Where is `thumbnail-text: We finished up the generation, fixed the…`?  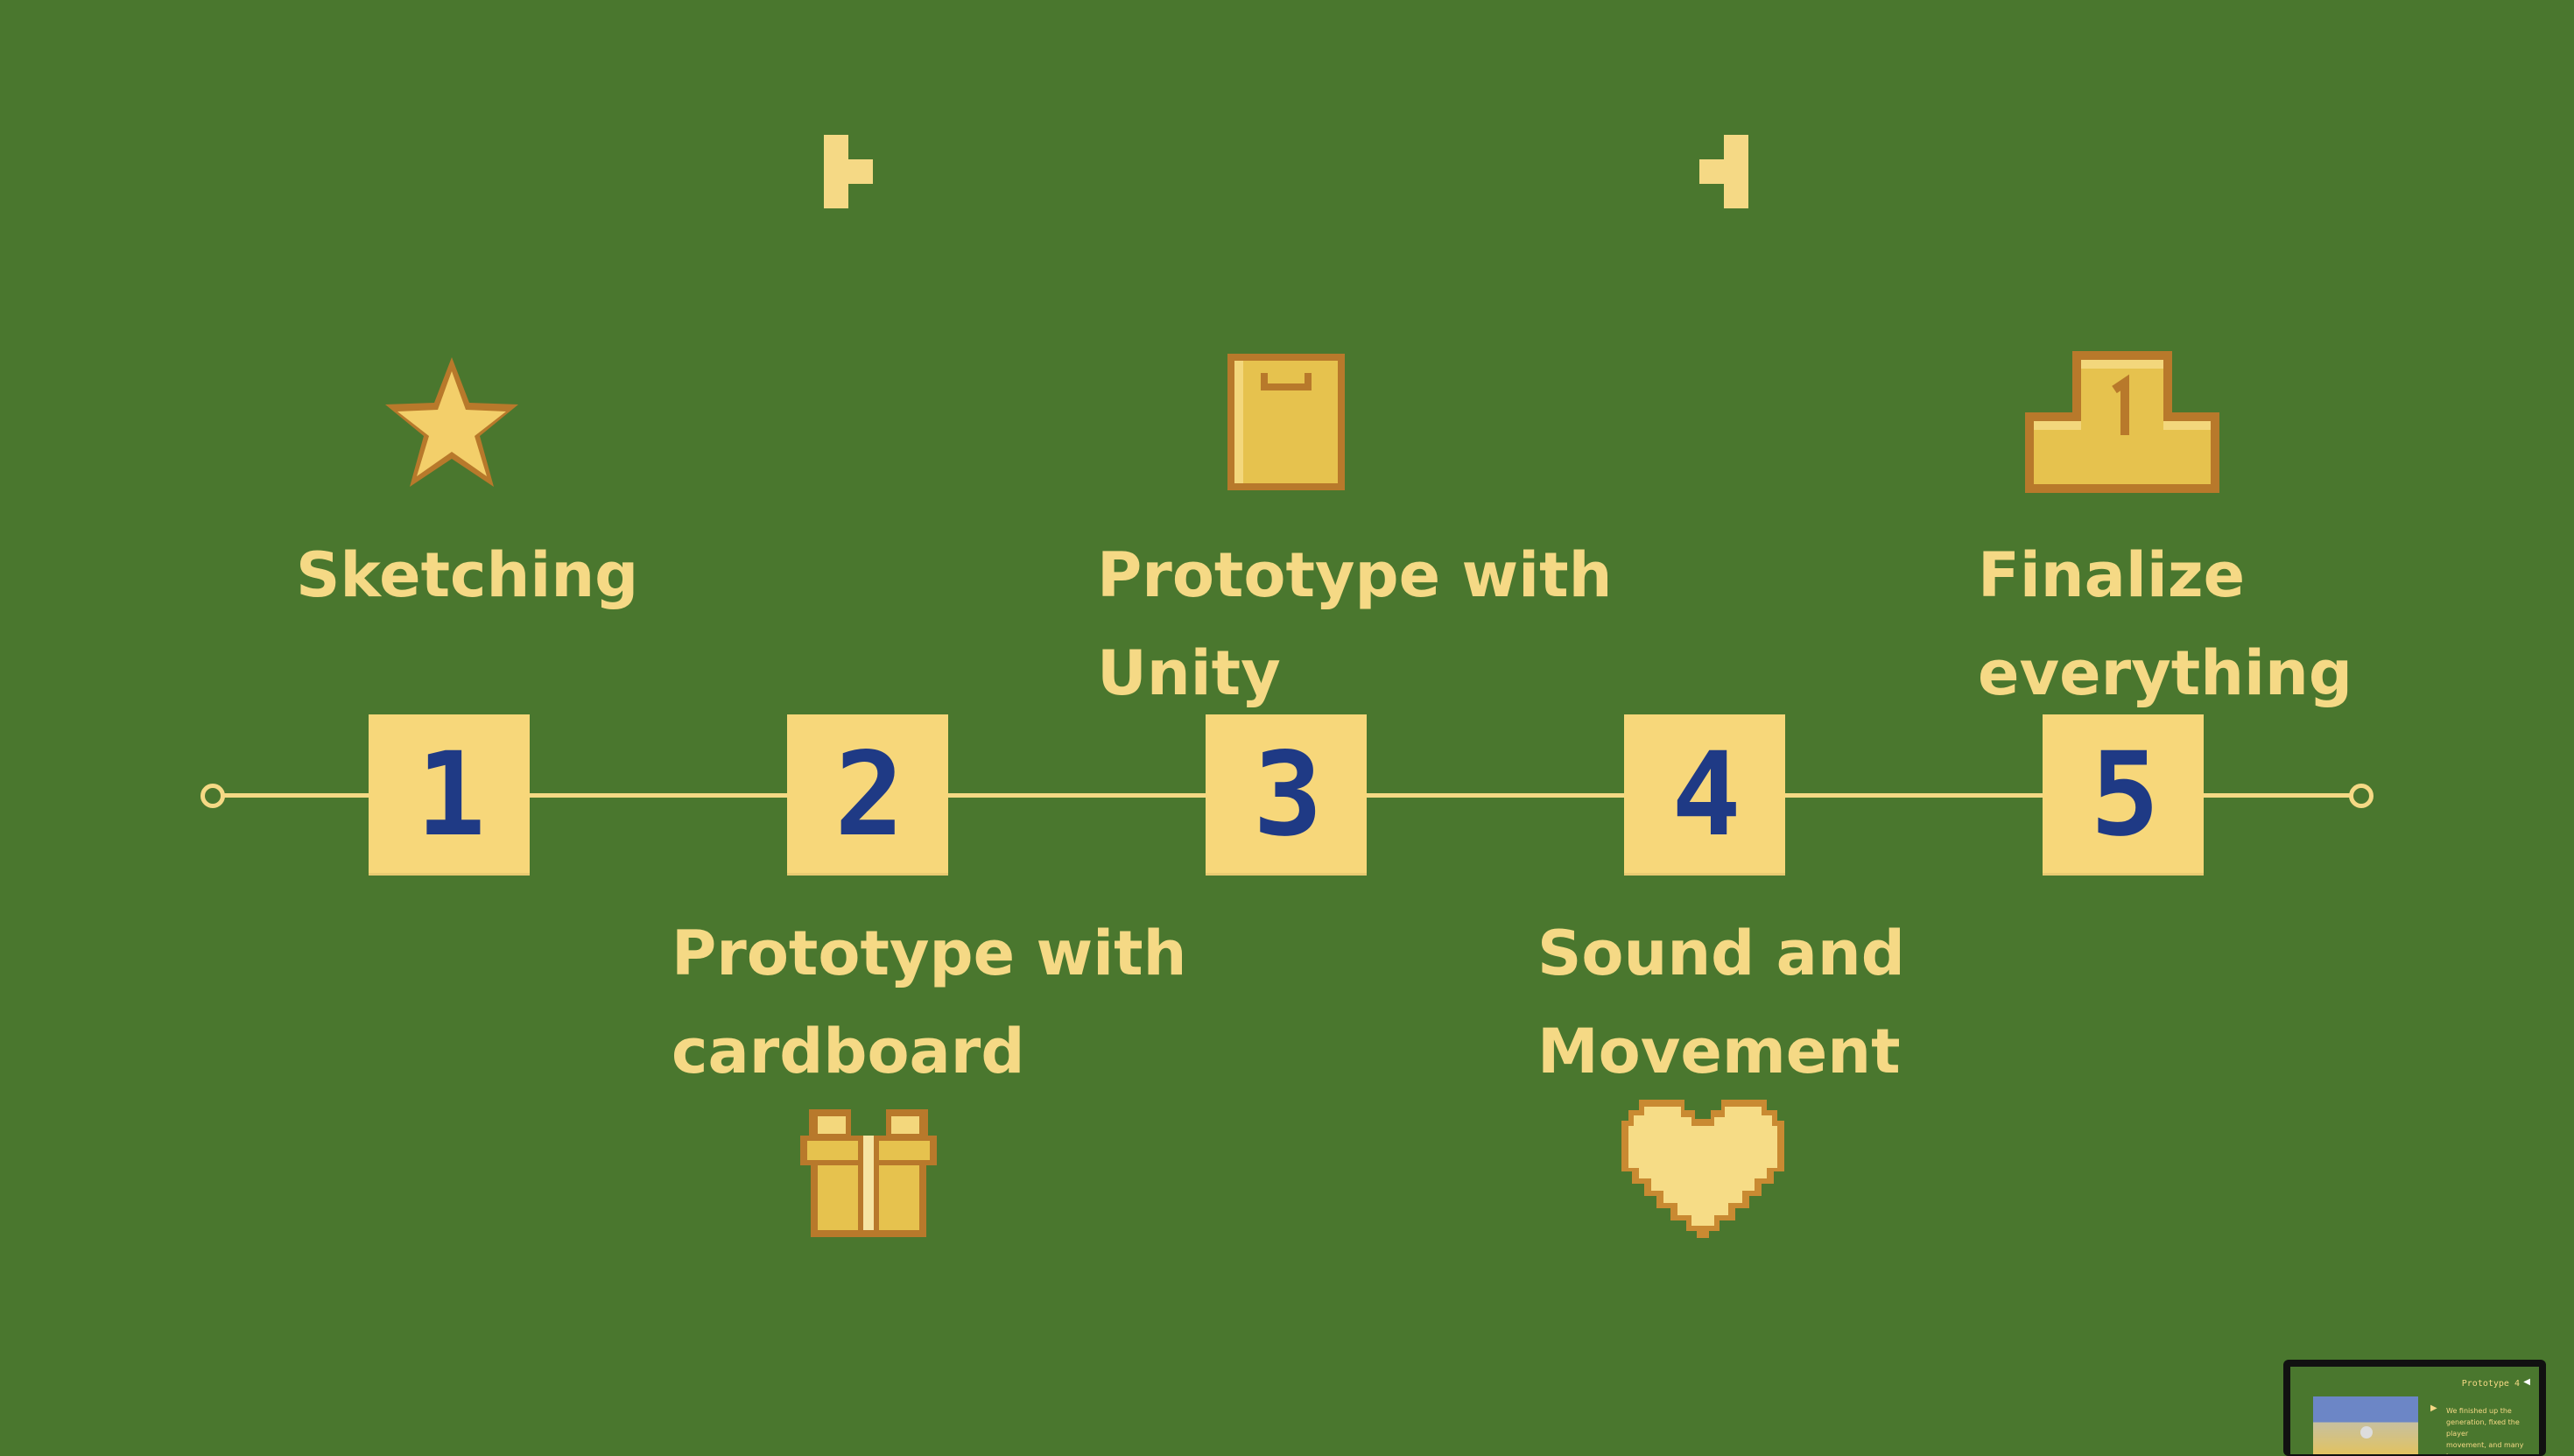 thumbnail-text: We finished up the generation, fixed the… is located at coordinates (2485, 1430).